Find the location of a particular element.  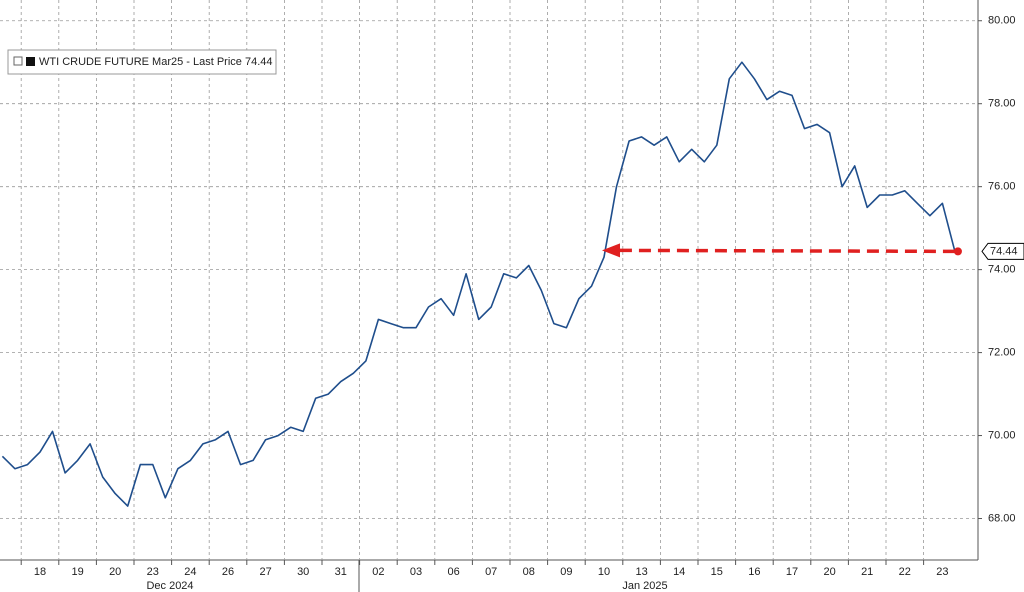

x-tick-label: 07 is located at coordinates (491, 572).